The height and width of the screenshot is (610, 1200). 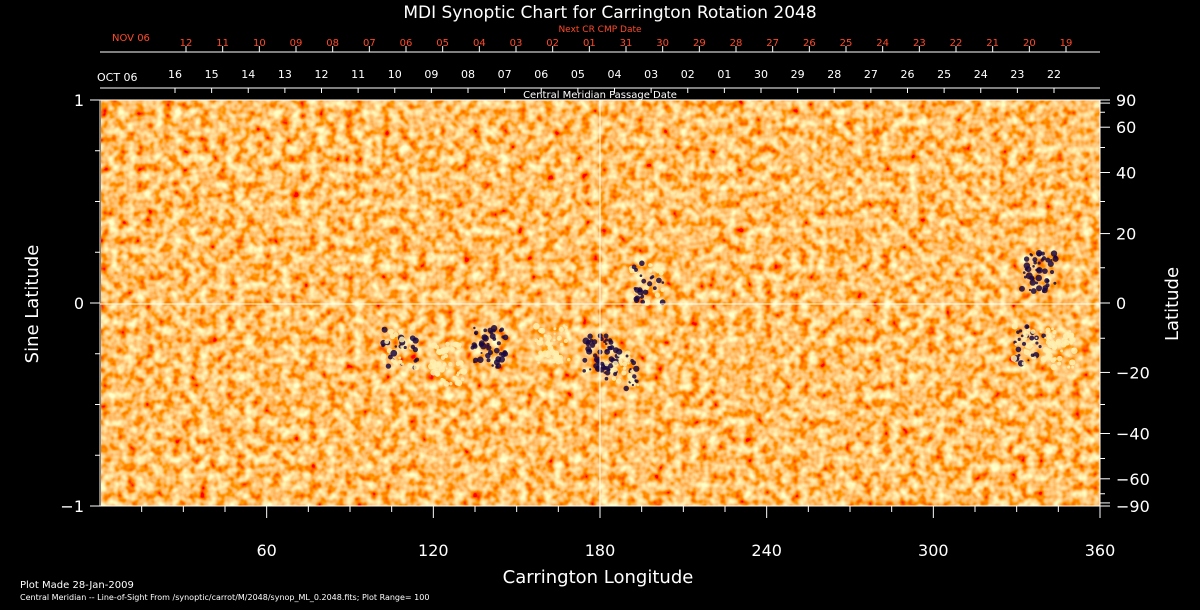 I want to click on y-axis-left: 1 0 −1, so click(x=80, y=303).